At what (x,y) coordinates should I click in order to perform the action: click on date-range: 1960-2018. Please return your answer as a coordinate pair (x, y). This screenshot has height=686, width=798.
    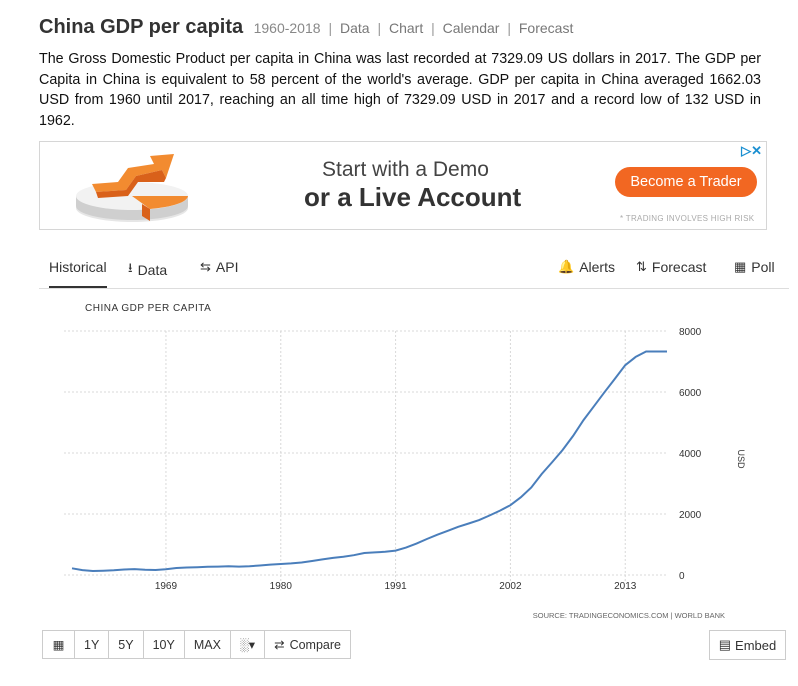
    Looking at the image, I should click on (287, 28).